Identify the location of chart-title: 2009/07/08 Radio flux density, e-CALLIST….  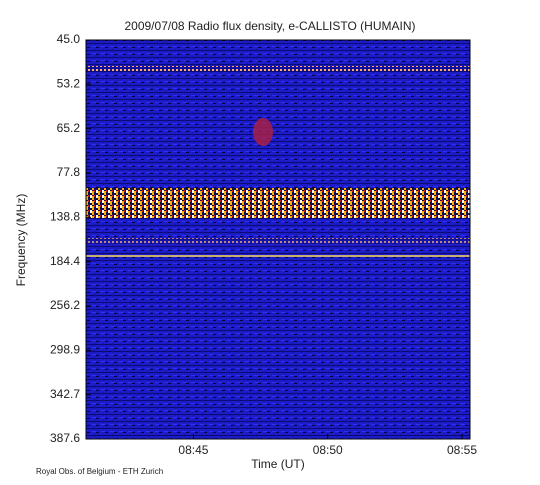
(269, 26).